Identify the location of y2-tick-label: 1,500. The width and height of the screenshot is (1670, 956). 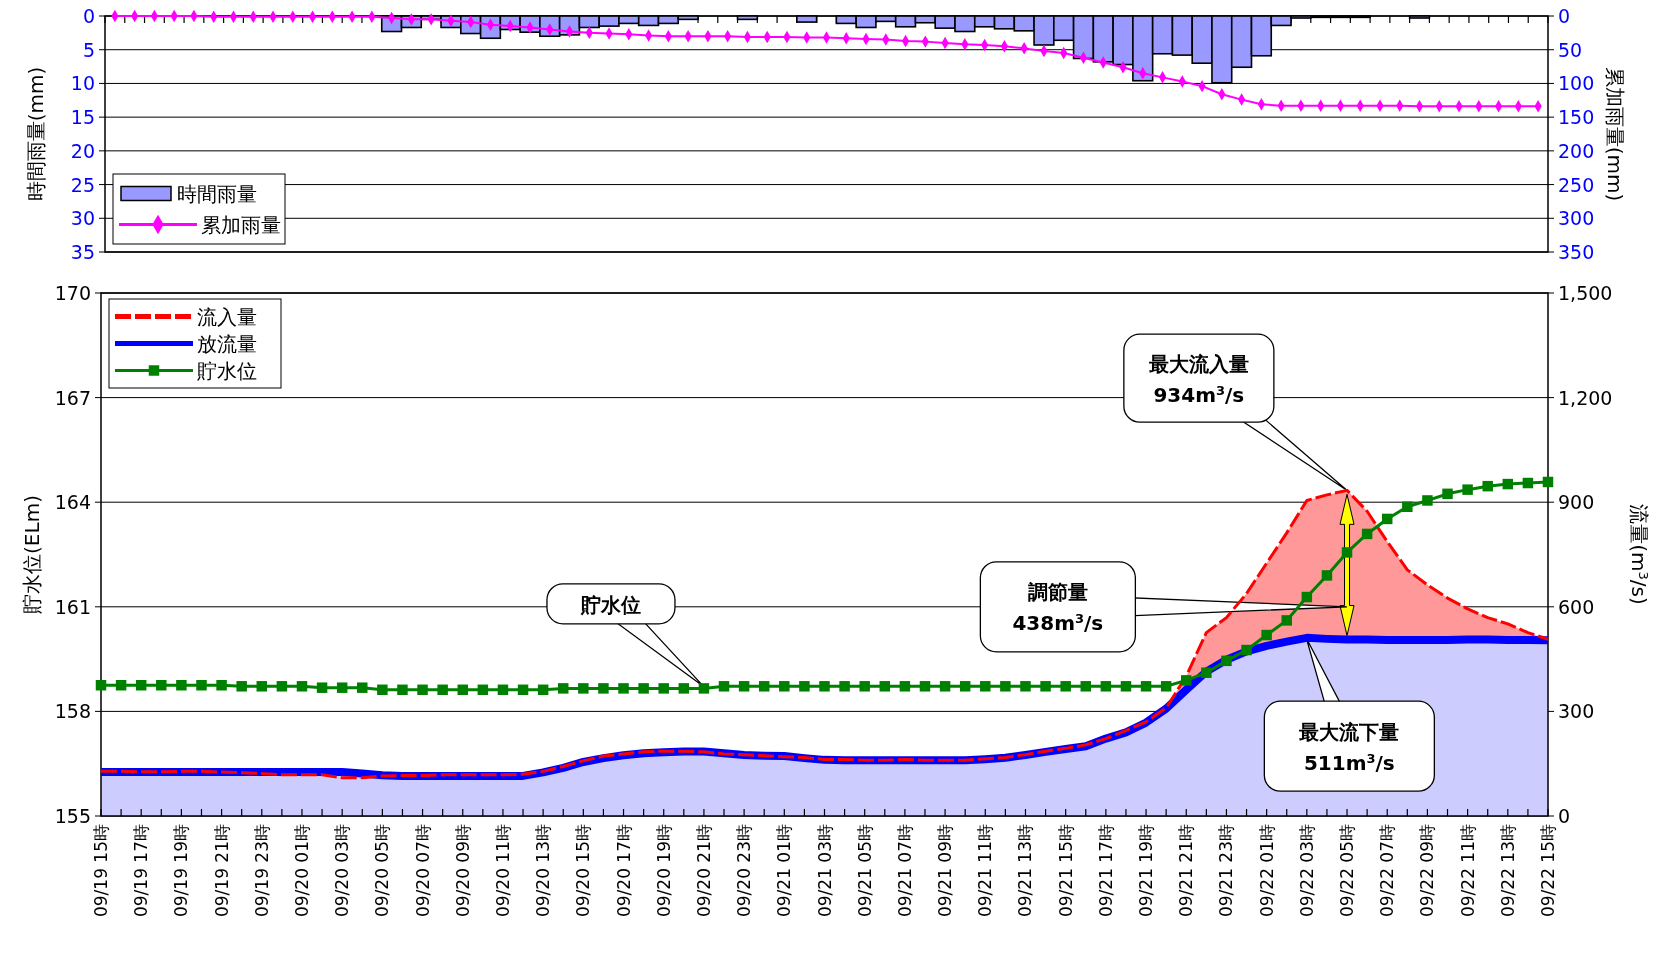
(1585, 293).